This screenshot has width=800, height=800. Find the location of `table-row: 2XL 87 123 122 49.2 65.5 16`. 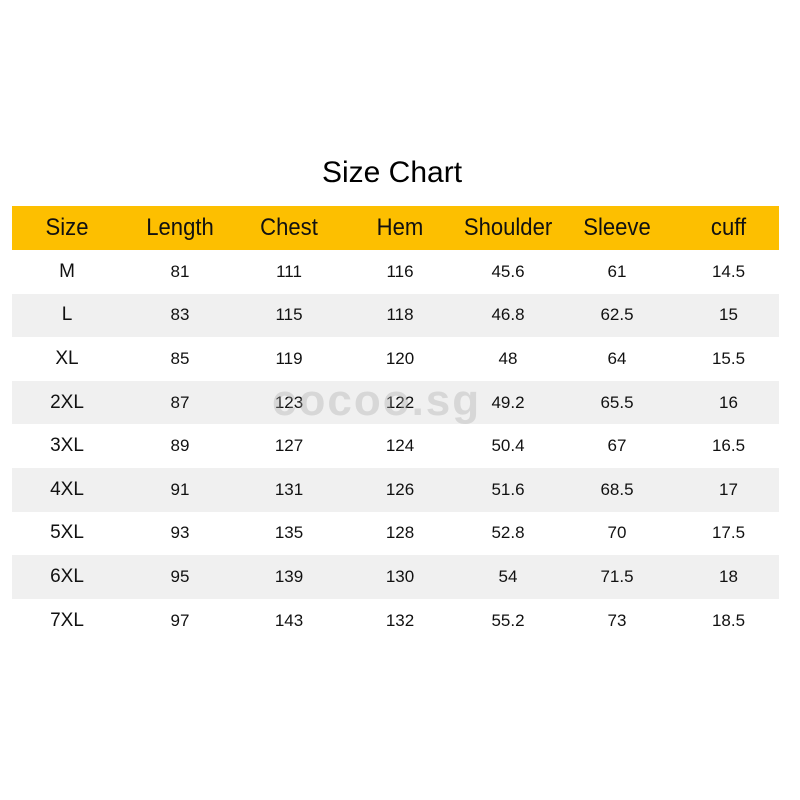

table-row: 2XL 87 123 122 49.2 65.5 16 is located at coordinates (395, 402).